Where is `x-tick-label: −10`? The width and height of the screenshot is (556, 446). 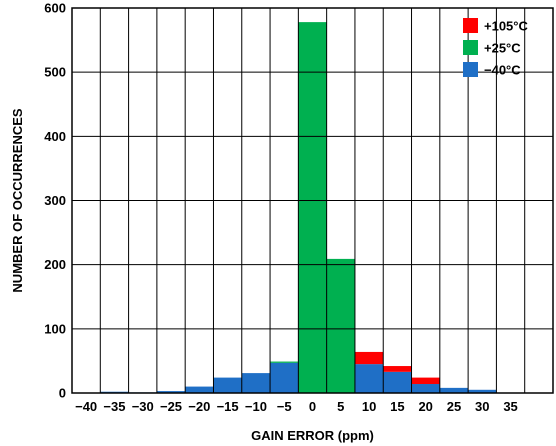
x-tick-label: −10 is located at coordinates (256, 406).